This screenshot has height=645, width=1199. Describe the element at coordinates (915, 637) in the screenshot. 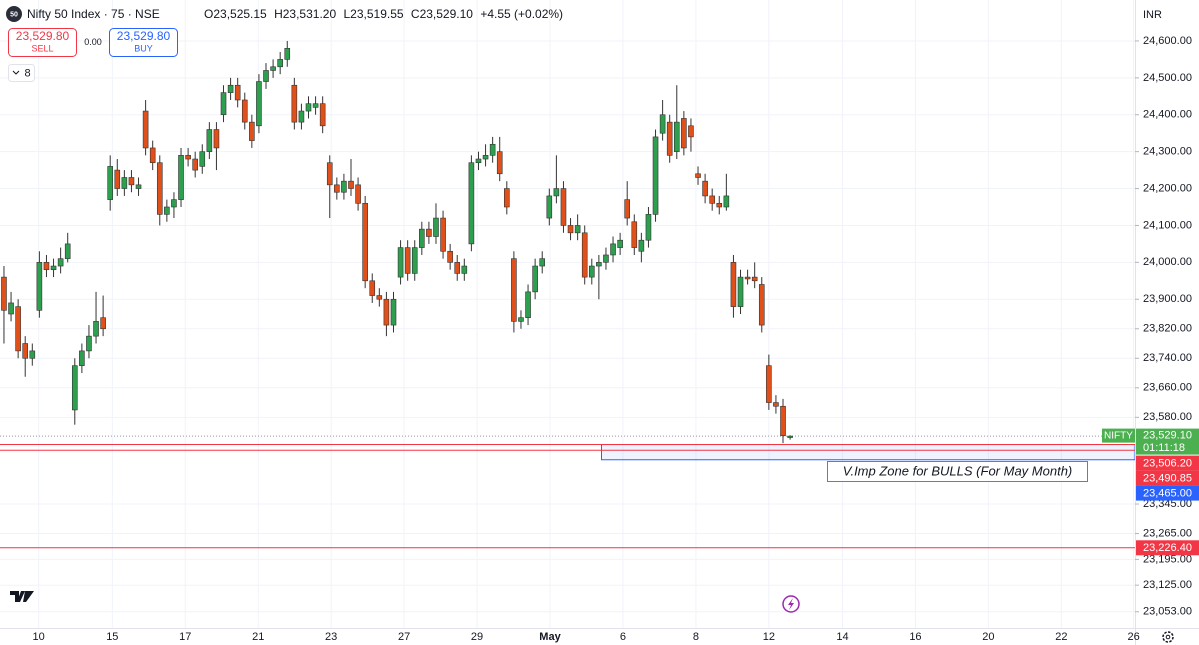

I see `x-tick-label: 16` at that location.